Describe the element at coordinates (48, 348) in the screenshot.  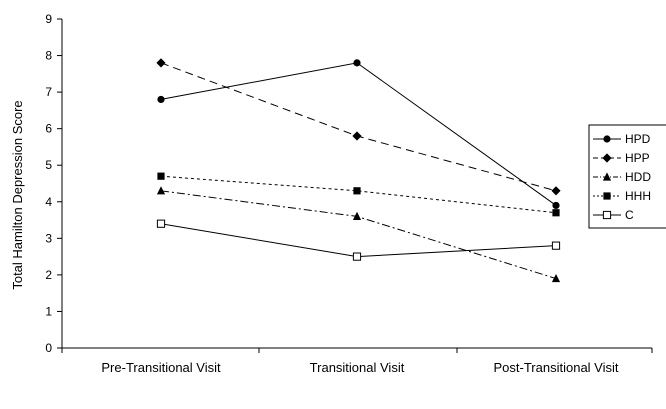
I see `y-tick-label: 0` at that location.